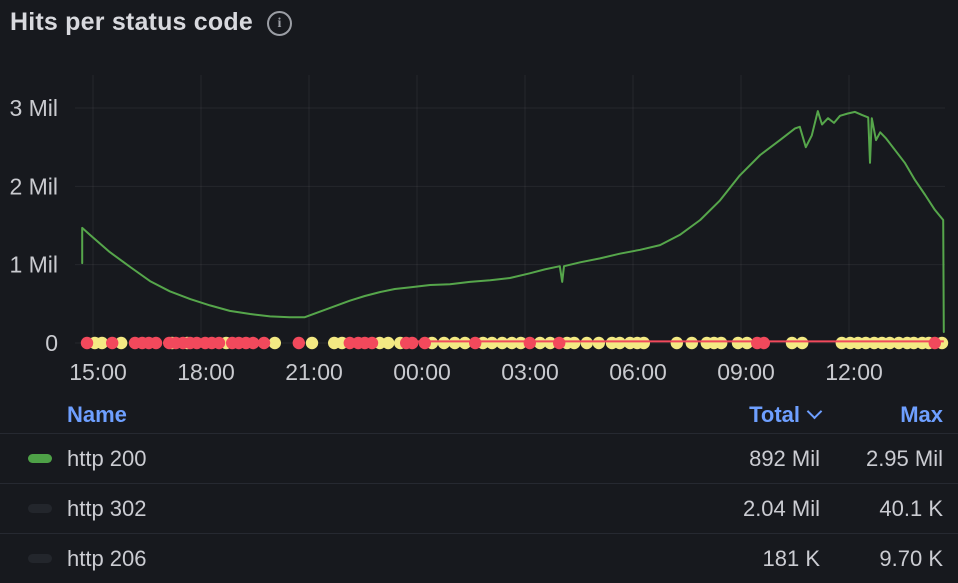 The width and height of the screenshot is (958, 583). What do you see at coordinates (131, 22) in the screenshot?
I see `panel-title: Hits per status code` at bounding box center [131, 22].